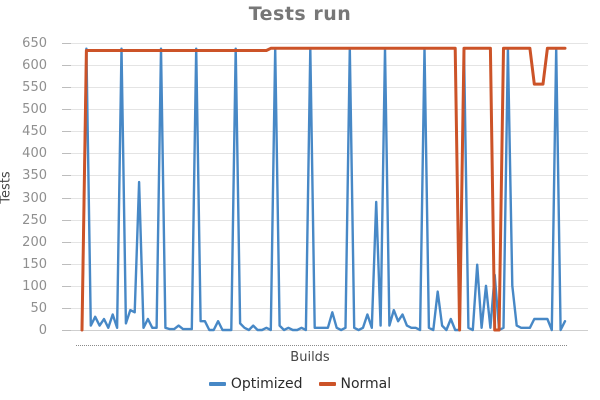 This screenshot has height=400, width=600. I want to click on y-axis-tick-label: 100, so click(34, 286).